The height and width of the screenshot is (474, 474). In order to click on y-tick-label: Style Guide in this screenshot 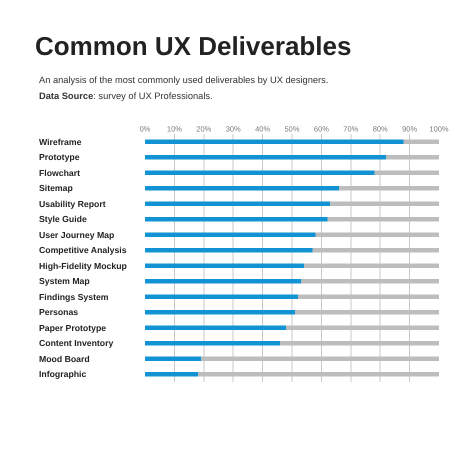, I will do `click(63, 219)`.